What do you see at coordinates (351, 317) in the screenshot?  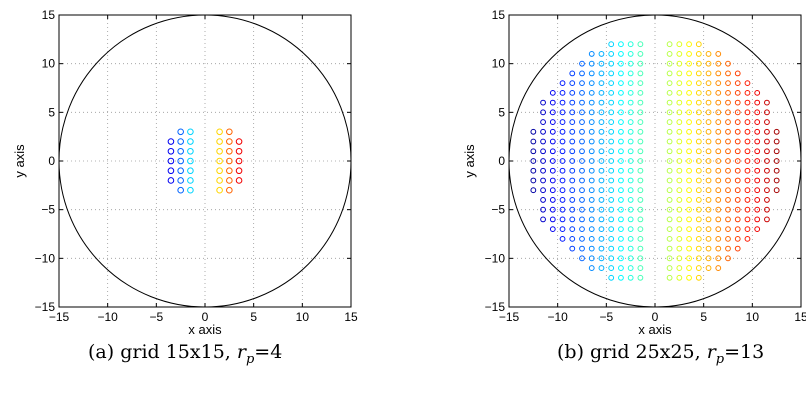 I see `x-tick-label: 15` at bounding box center [351, 317].